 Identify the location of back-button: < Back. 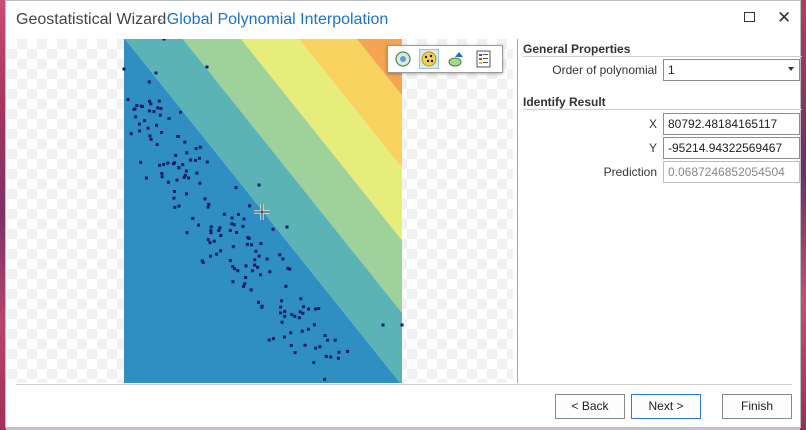
(590, 406).